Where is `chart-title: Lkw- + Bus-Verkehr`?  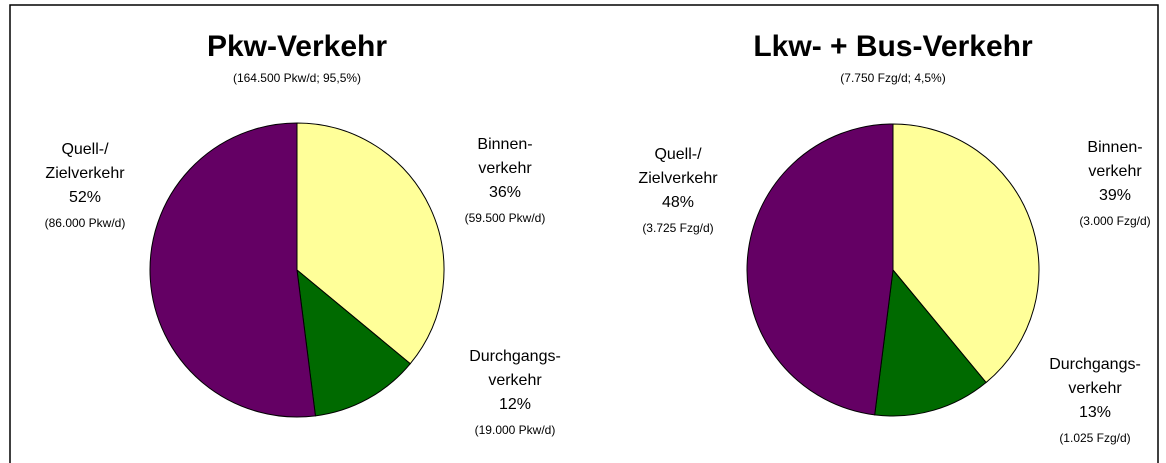 chart-title: Lkw- + Bus-Verkehr is located at coordinates (893, 46).